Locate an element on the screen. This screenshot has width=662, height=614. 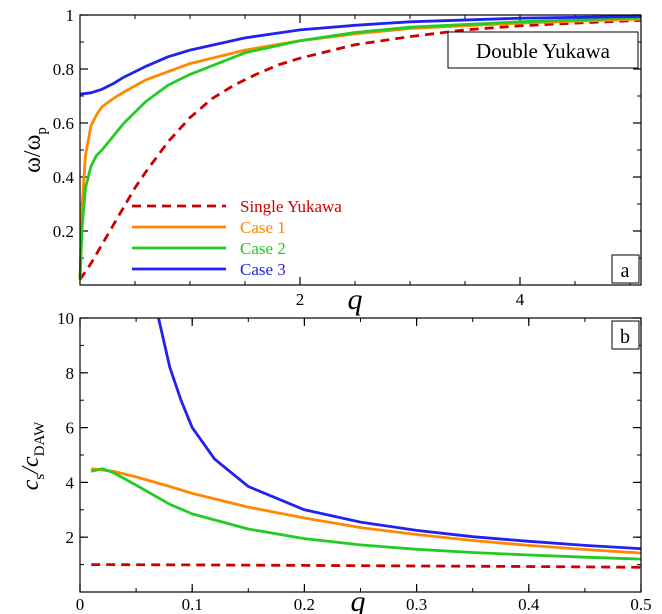
panel-a-y-tick-label: 0.6 is located at coordinates (63, 123).